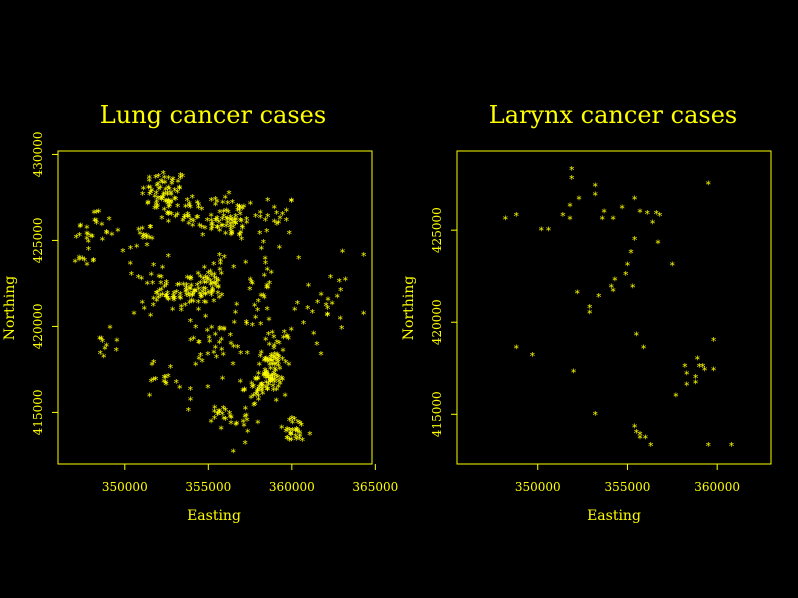 Image resolution: width=798 pixels, height=598 pixels. I want to click on larynx-y-tick-label: 415000, so click(437, 414).